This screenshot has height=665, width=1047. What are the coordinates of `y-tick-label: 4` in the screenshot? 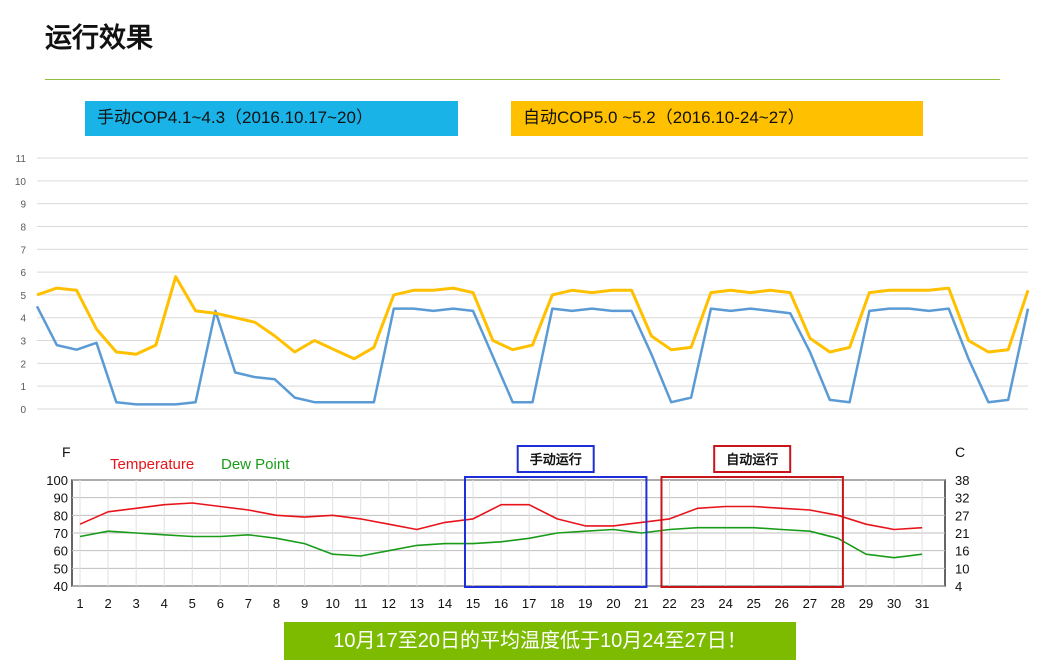 It's located at (23, 319).